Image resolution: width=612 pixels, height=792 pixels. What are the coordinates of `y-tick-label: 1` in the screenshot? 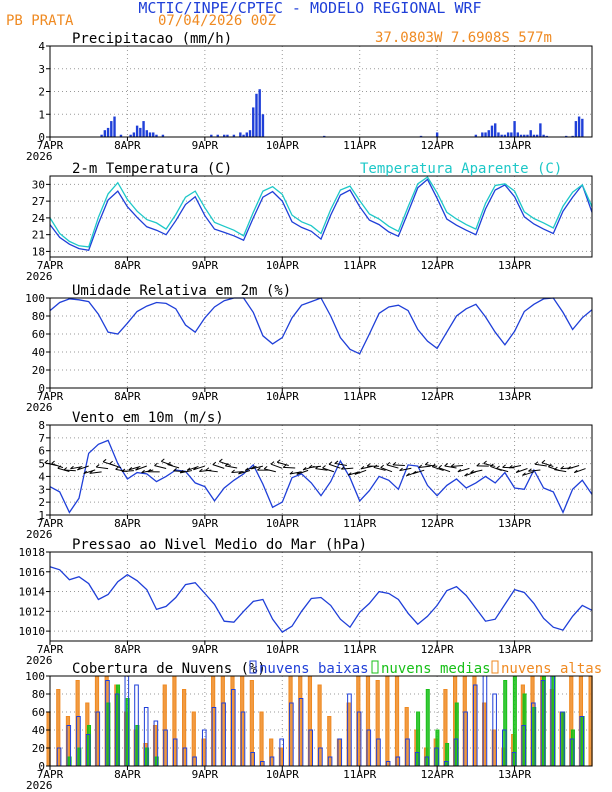 It's located at (41, 114).